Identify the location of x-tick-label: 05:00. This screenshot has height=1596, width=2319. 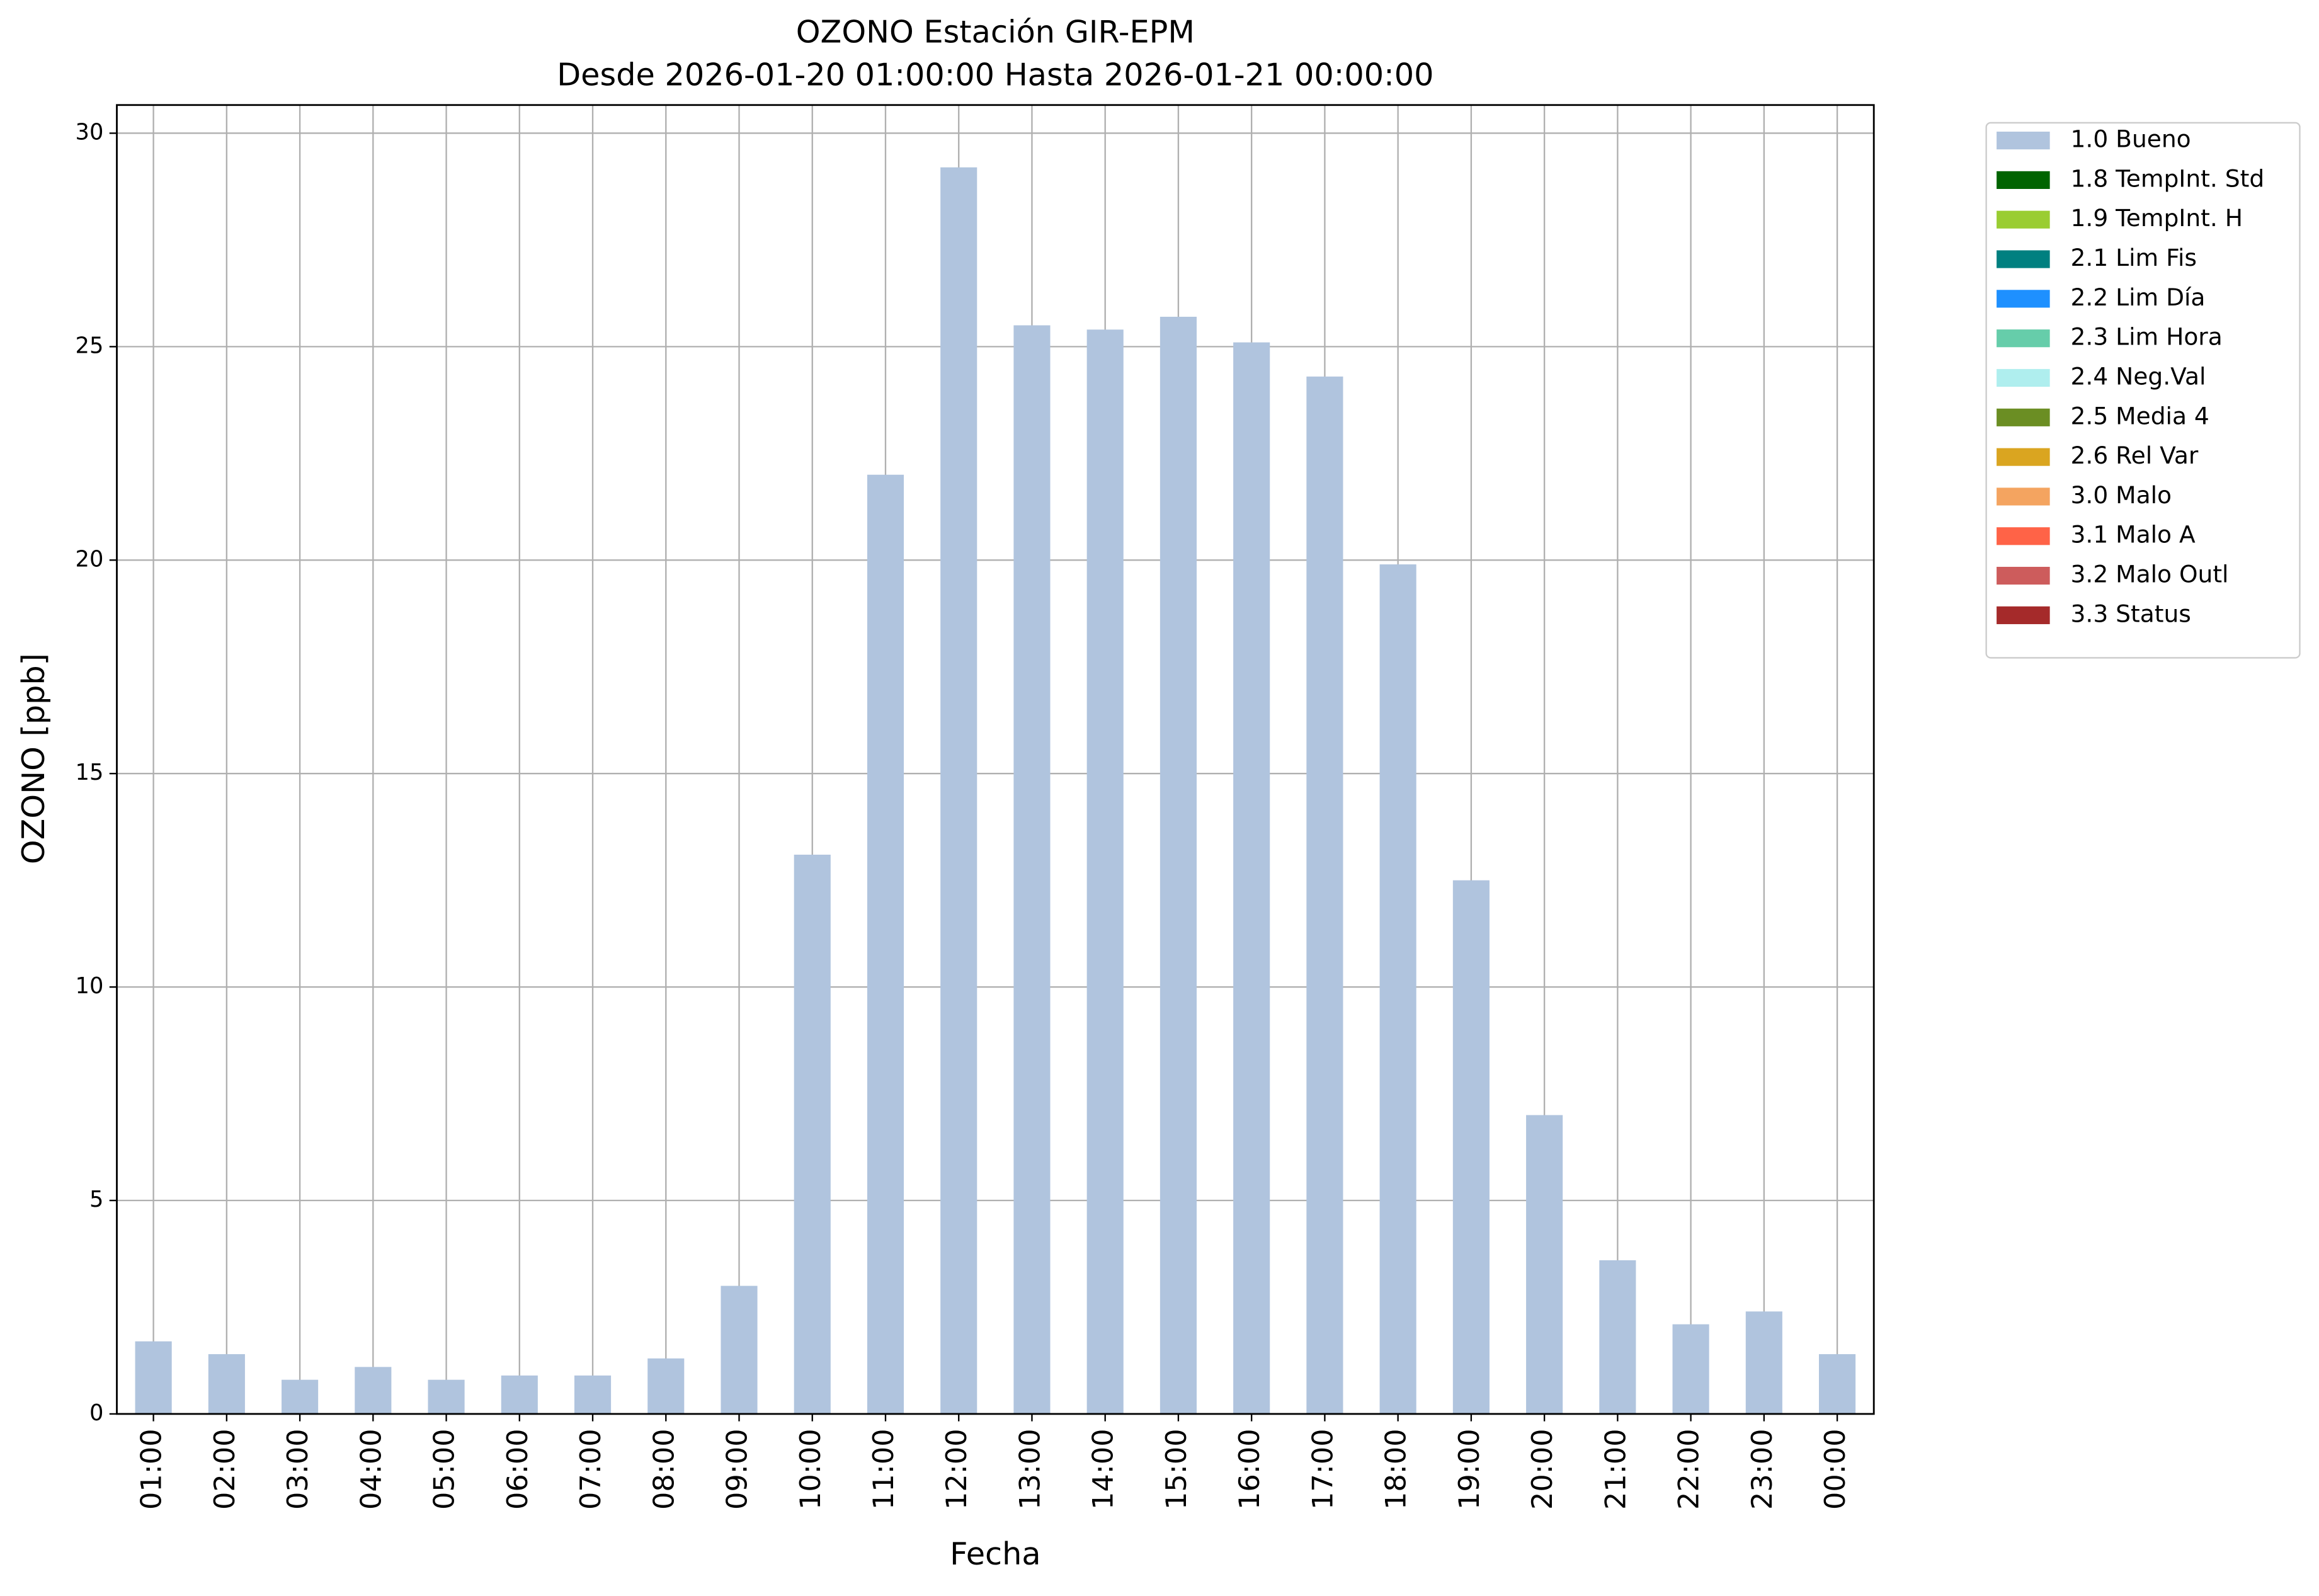
(444, 1469).